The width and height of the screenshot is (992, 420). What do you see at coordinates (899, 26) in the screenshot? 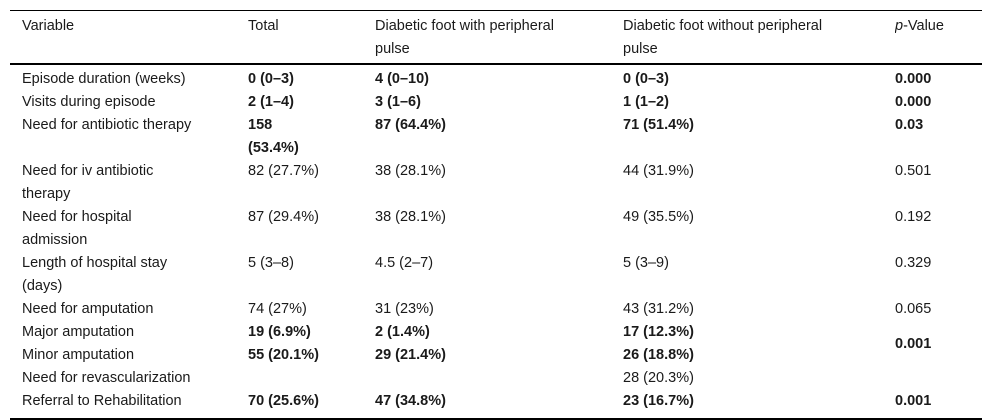
I see `p-value-italic-p: p` at bounding box center [899, 26].